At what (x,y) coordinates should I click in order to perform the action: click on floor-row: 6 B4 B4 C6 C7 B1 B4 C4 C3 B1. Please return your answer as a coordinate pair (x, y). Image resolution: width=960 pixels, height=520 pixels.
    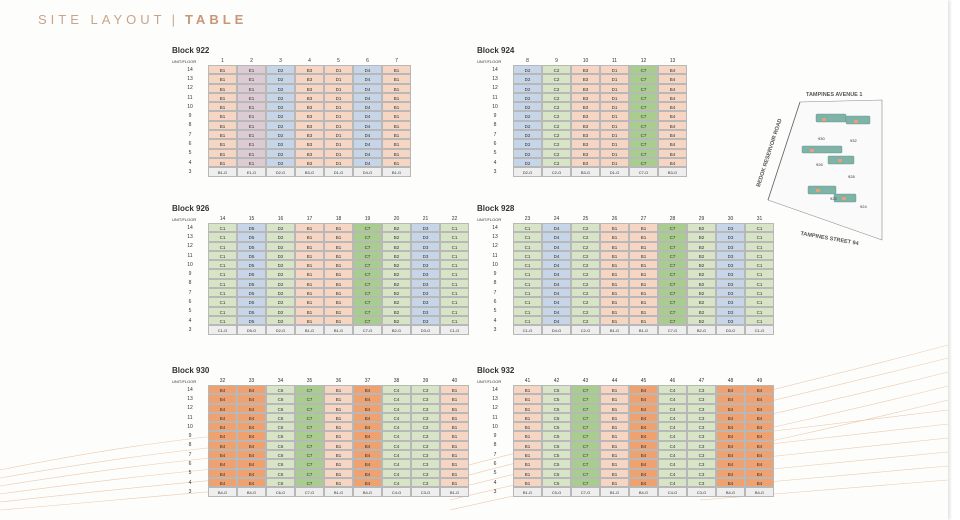
    Looking at the image, I should click on (320, 464).